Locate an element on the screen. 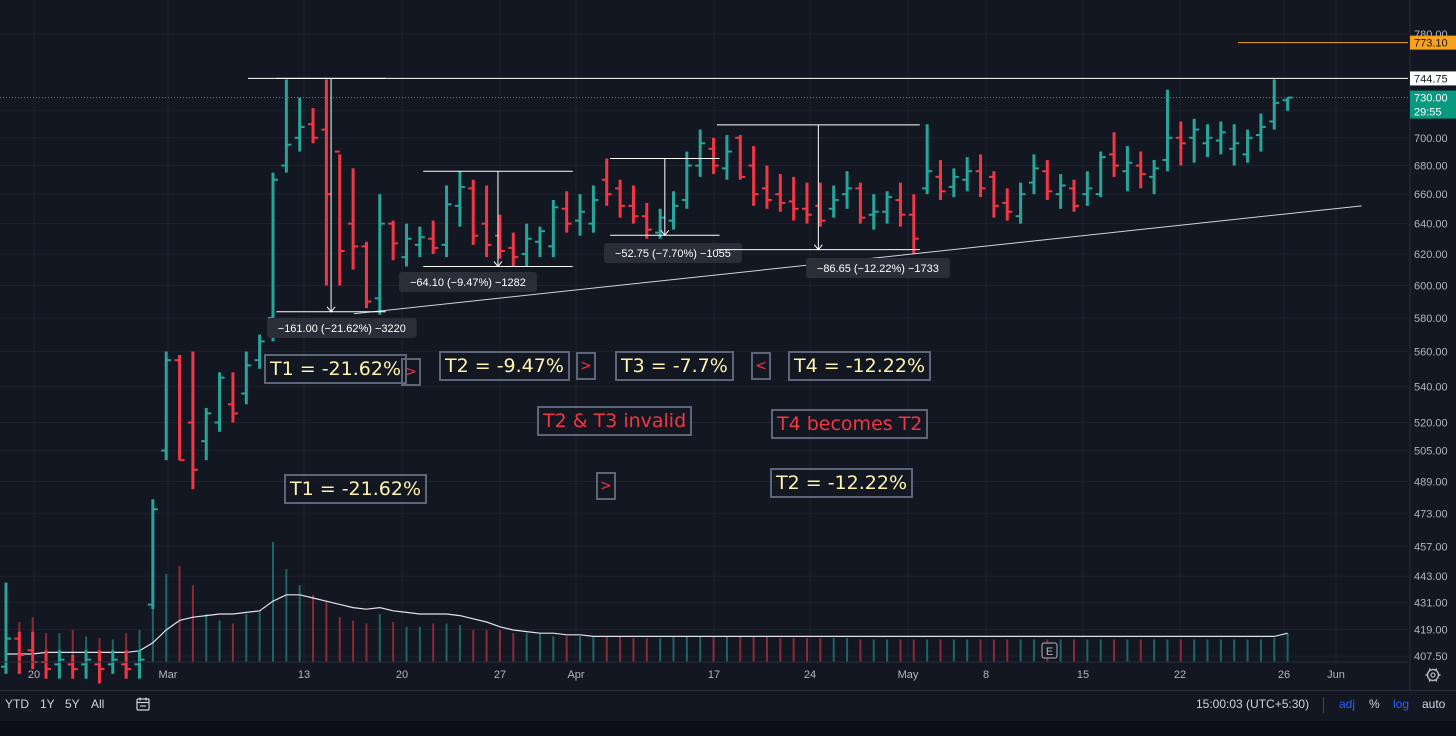  measure-tool: −64.10 (−9.47%) −1282 is located at coordinates (486, 231).